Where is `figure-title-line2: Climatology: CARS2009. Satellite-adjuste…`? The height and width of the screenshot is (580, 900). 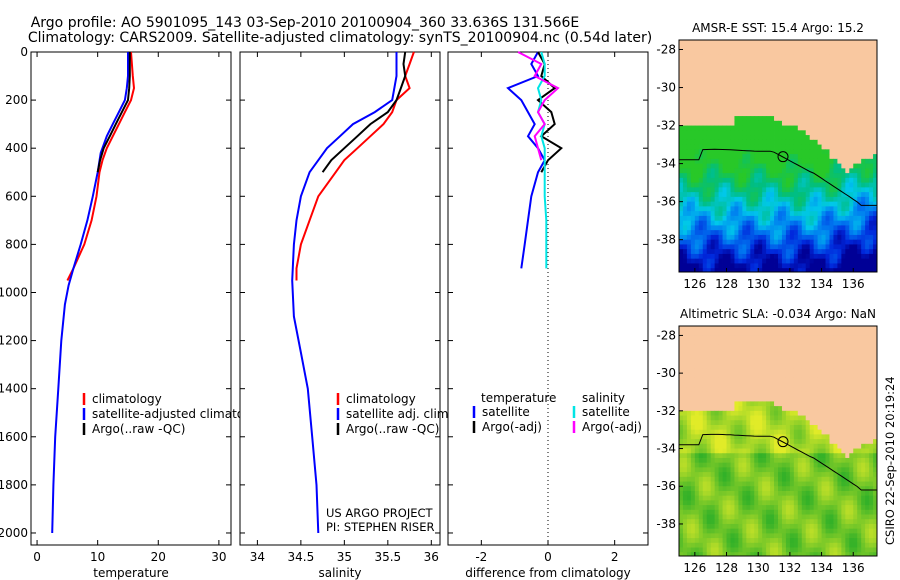 figure-title-line2: Climatology: CARS2009. Satellite-adjuste… is located at coordinates (340, 38).